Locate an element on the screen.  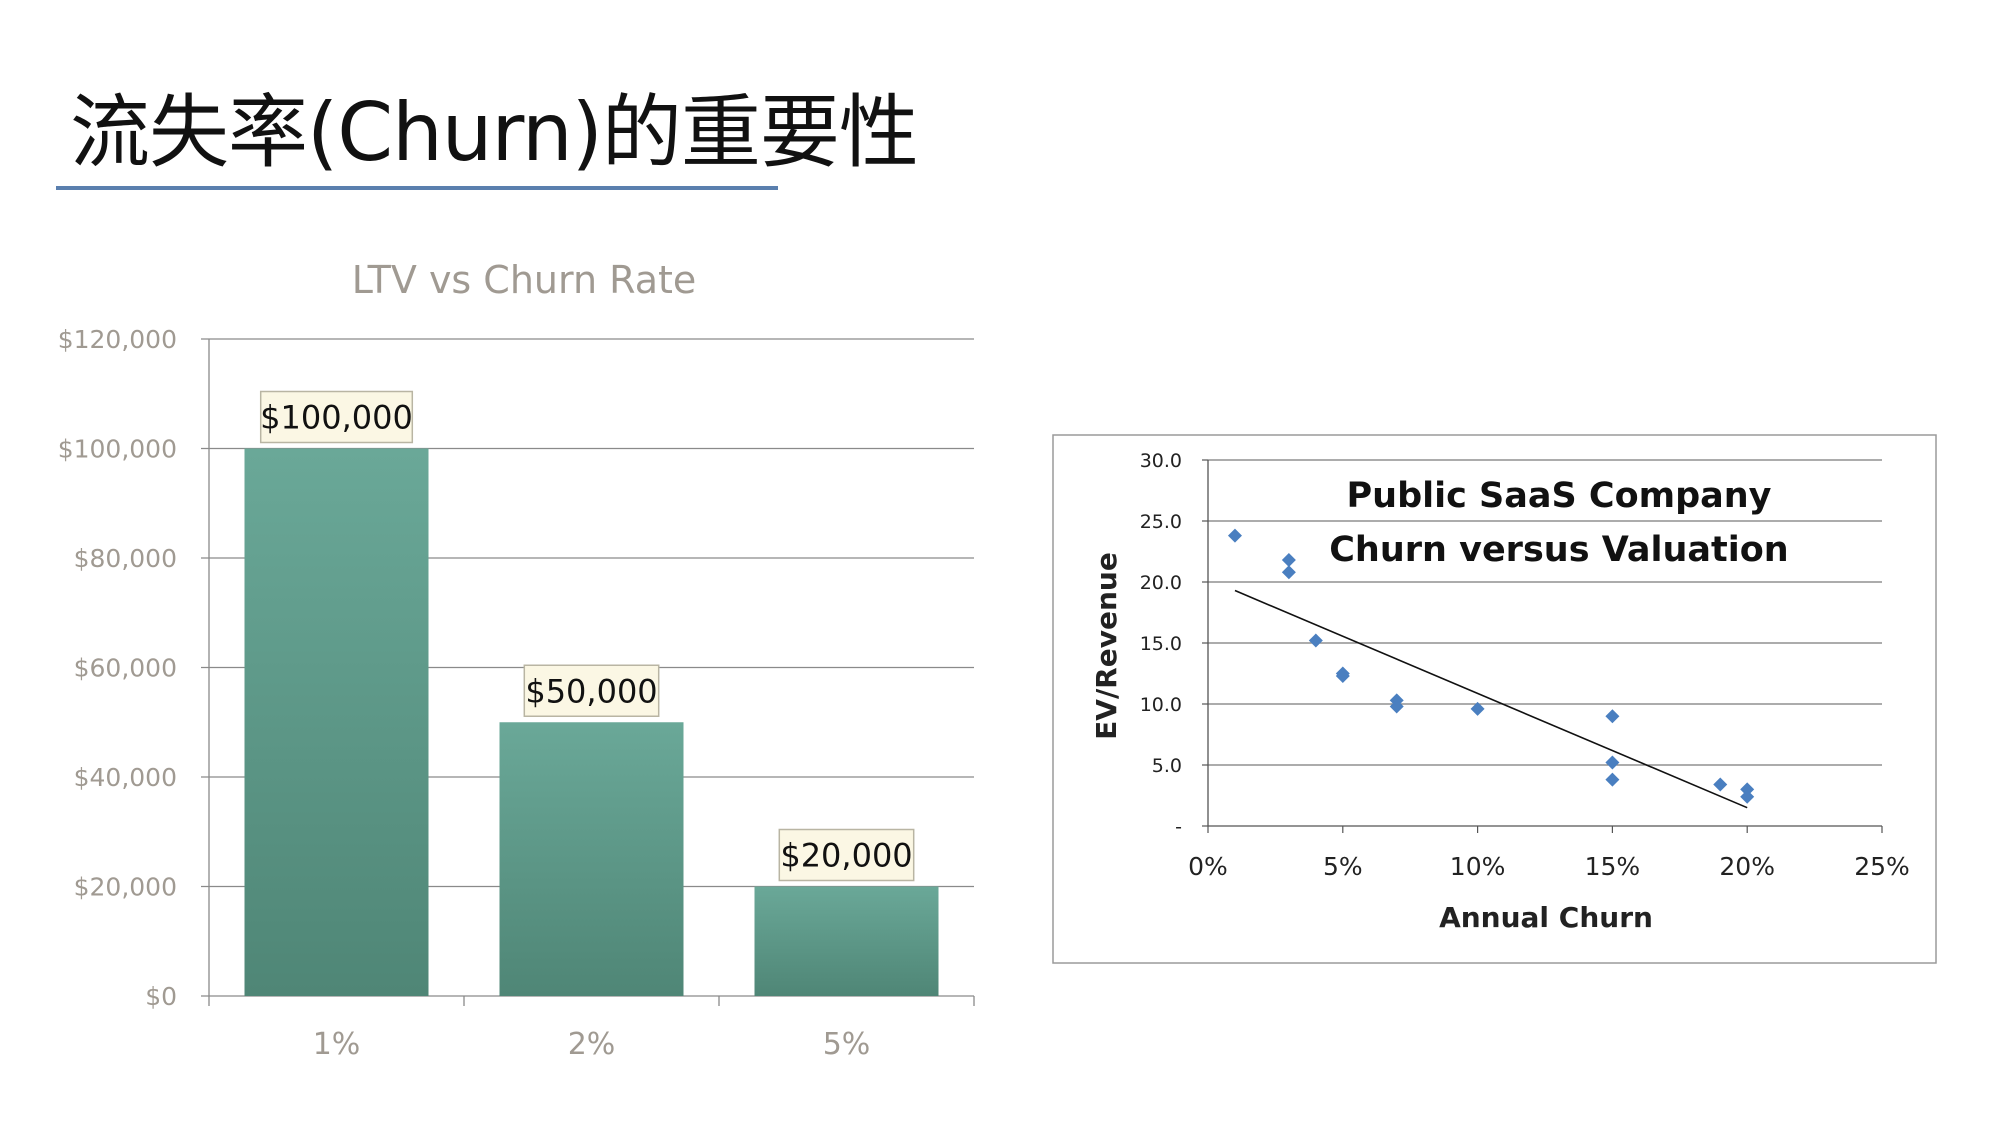
scatter-y-axis-label: EV/Revenue is located at coordinates (1106, 646).